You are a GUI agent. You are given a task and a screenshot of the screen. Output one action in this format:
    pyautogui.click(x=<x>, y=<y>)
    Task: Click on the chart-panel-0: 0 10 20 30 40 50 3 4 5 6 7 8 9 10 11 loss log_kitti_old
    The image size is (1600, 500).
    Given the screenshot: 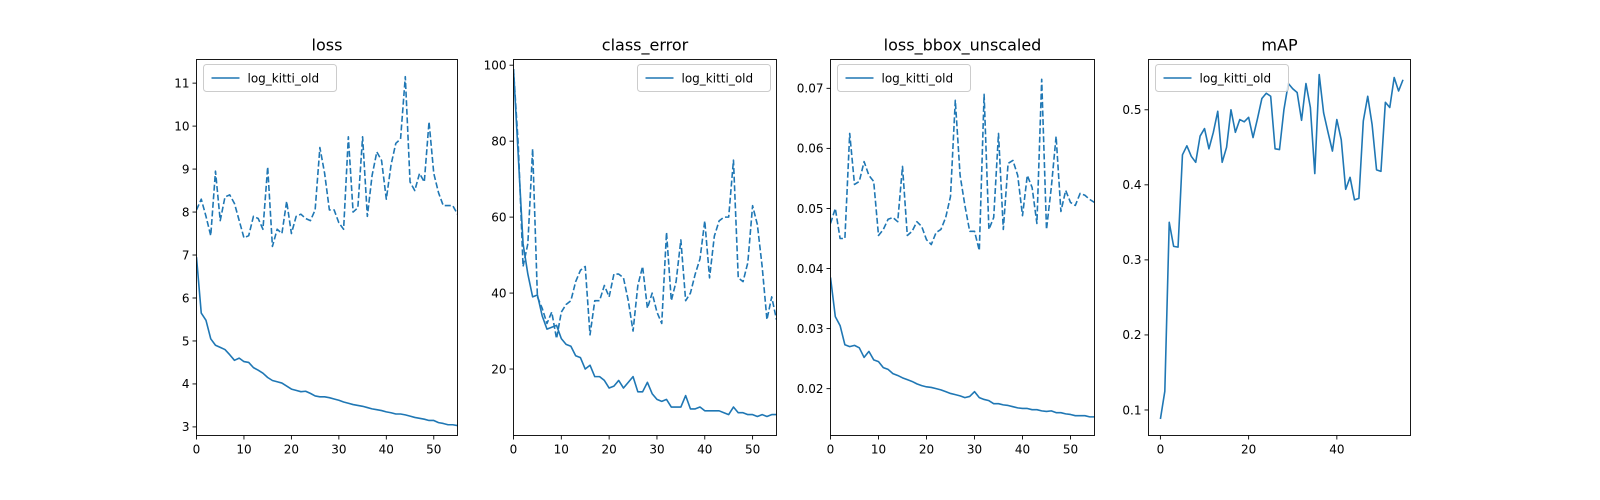 What is the action you would take?
    pyautogui.click(x=316, y=246)
    